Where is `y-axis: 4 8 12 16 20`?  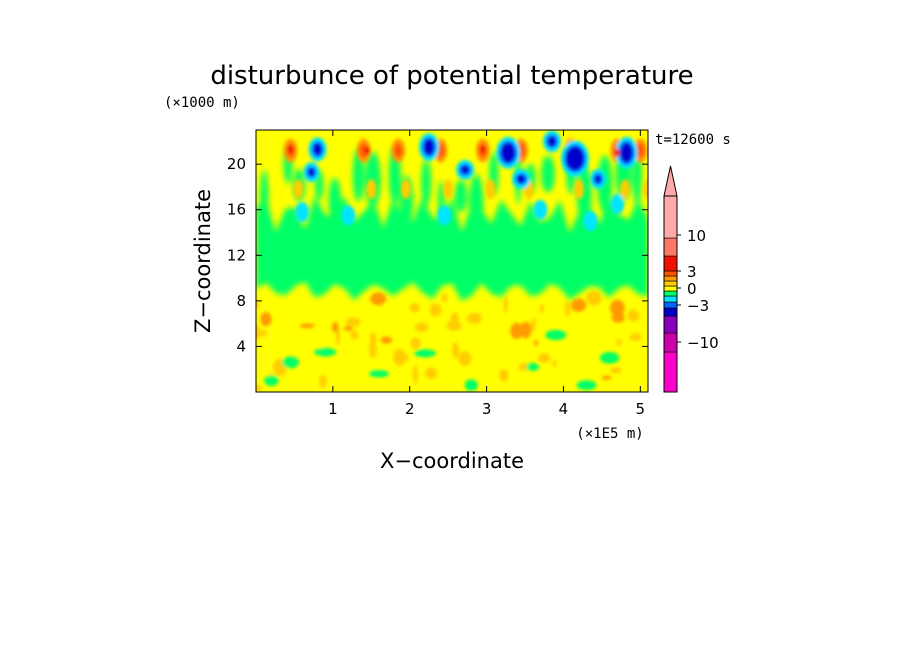 y-axis: 4 8 12 16 20 is located at coordinates (437, 255).